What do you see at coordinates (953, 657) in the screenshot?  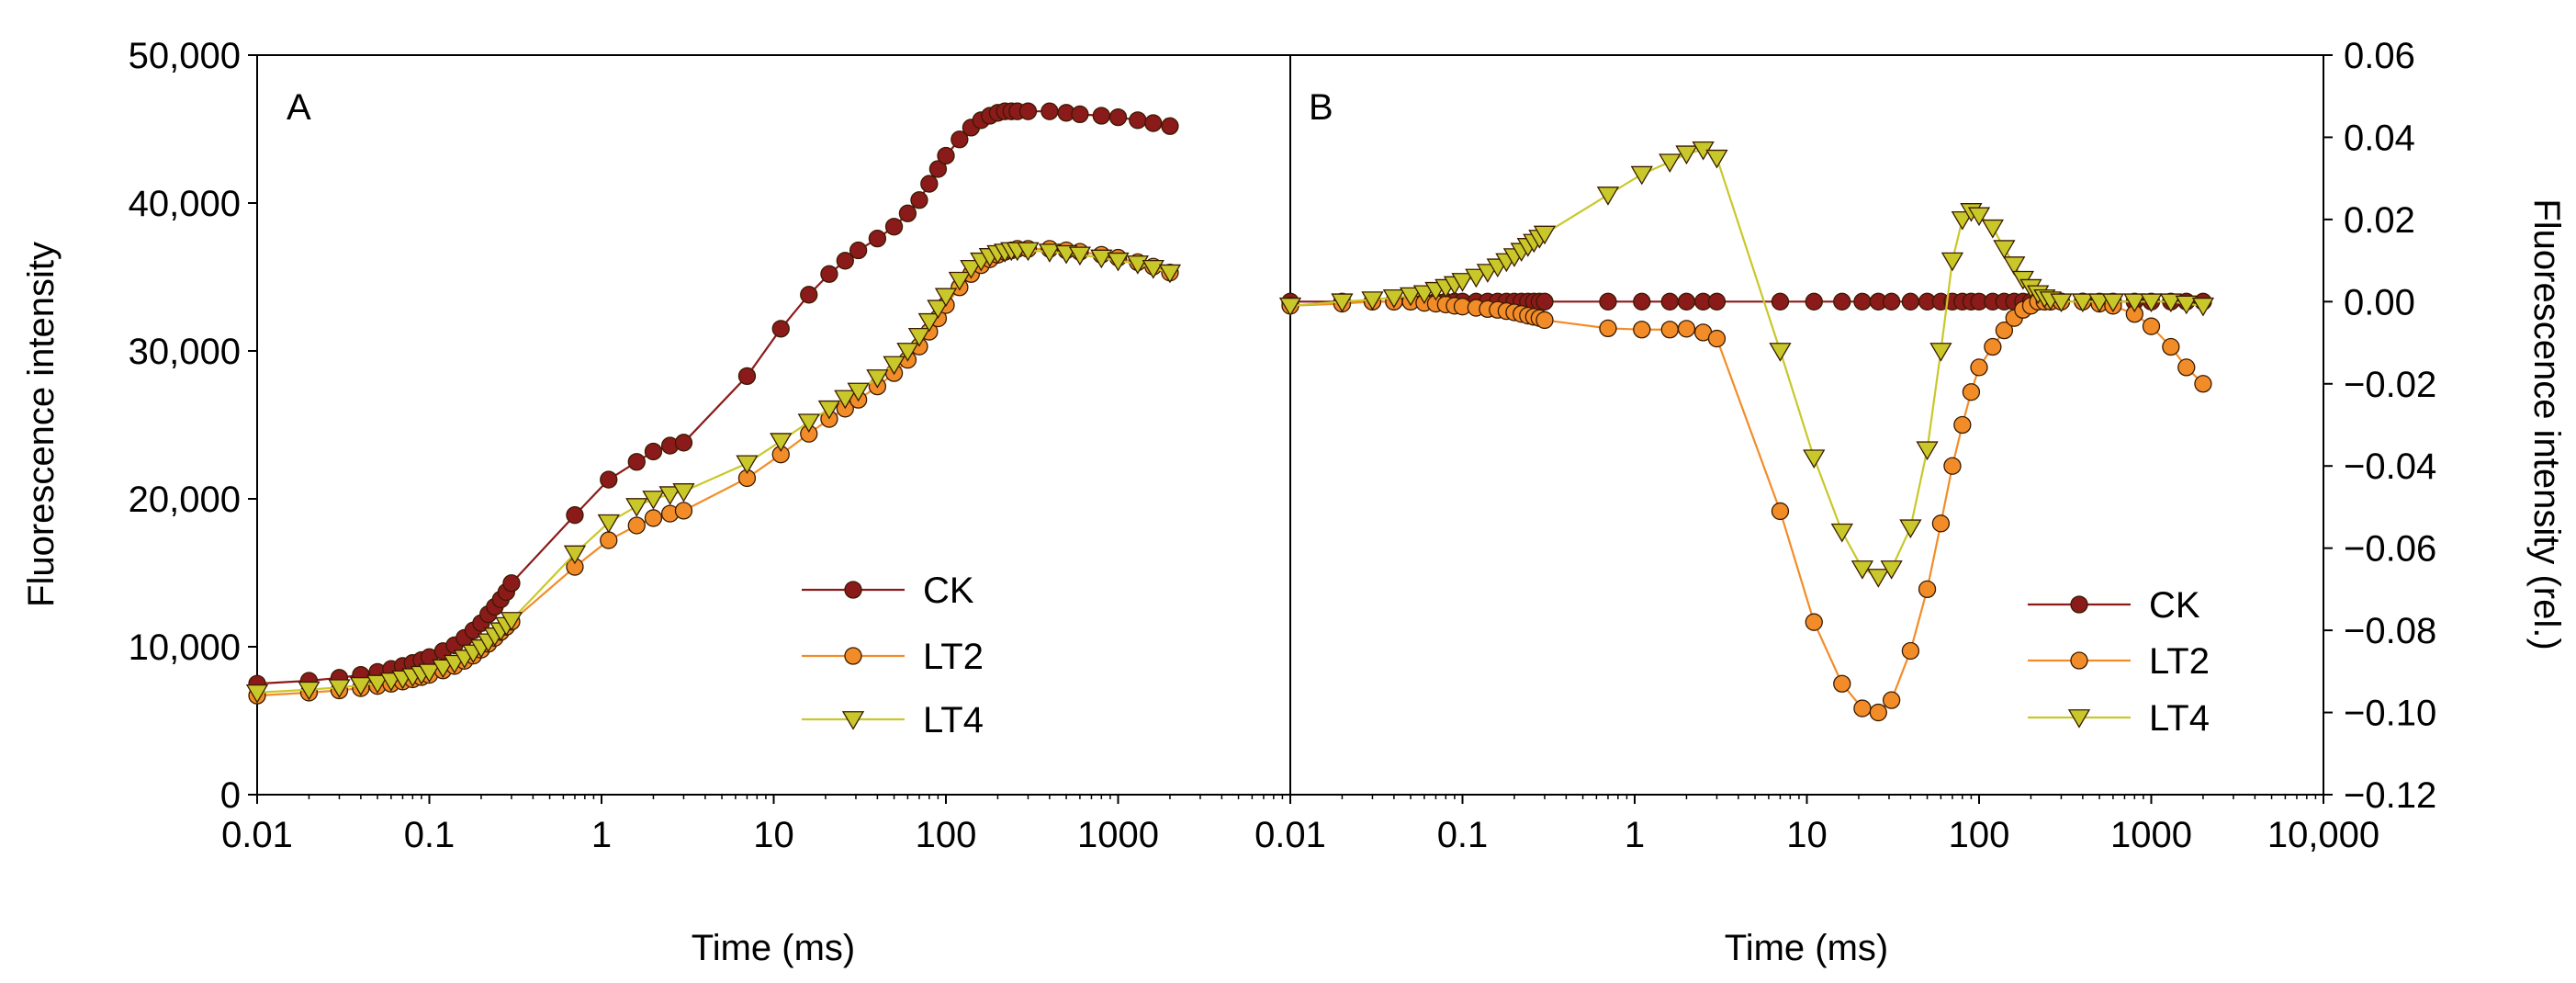 I see `panel-a-legend-label-lt2: LT2` at bounding box center [953, 657].